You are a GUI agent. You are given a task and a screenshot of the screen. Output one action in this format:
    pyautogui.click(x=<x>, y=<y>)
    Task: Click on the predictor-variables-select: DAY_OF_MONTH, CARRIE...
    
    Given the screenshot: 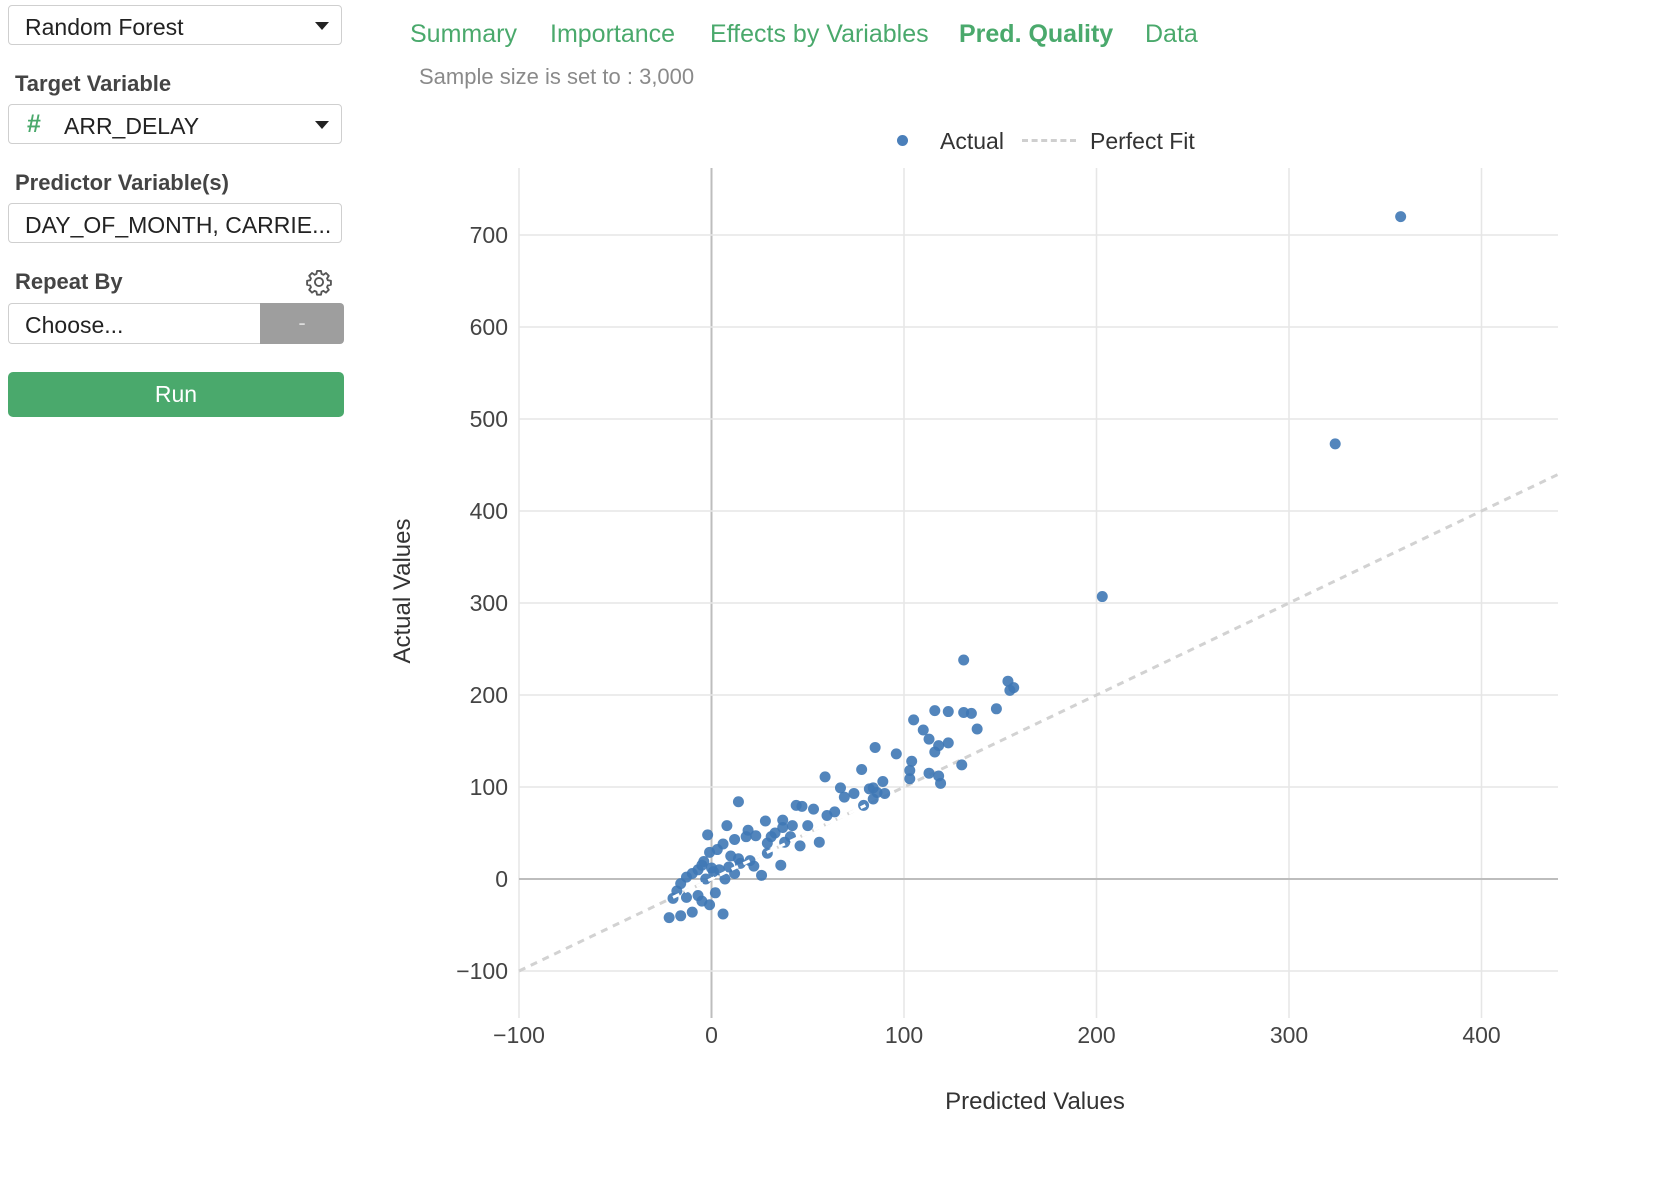 What is the action you would take?
    pyautogui.click(x=175, y=223)
    